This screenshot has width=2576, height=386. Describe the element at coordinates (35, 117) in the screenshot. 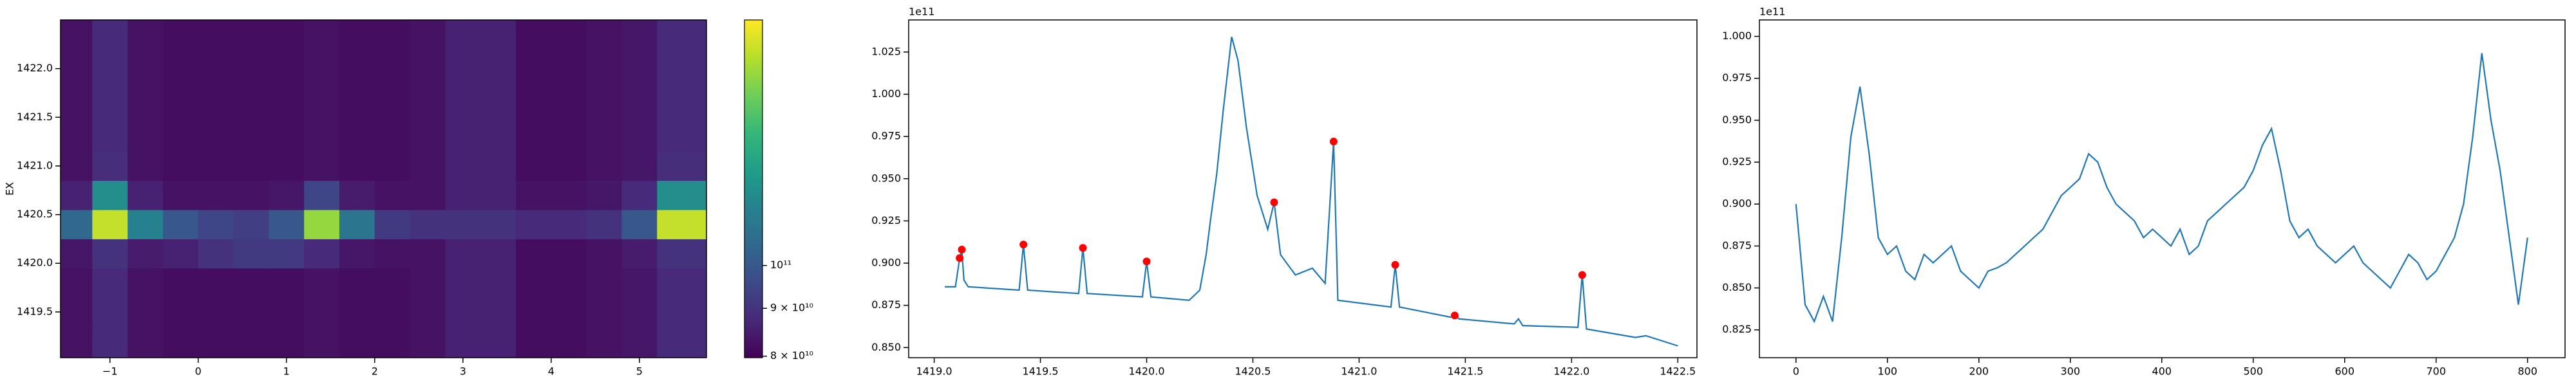

I see `y-tick-label: 1421.5` at that location.